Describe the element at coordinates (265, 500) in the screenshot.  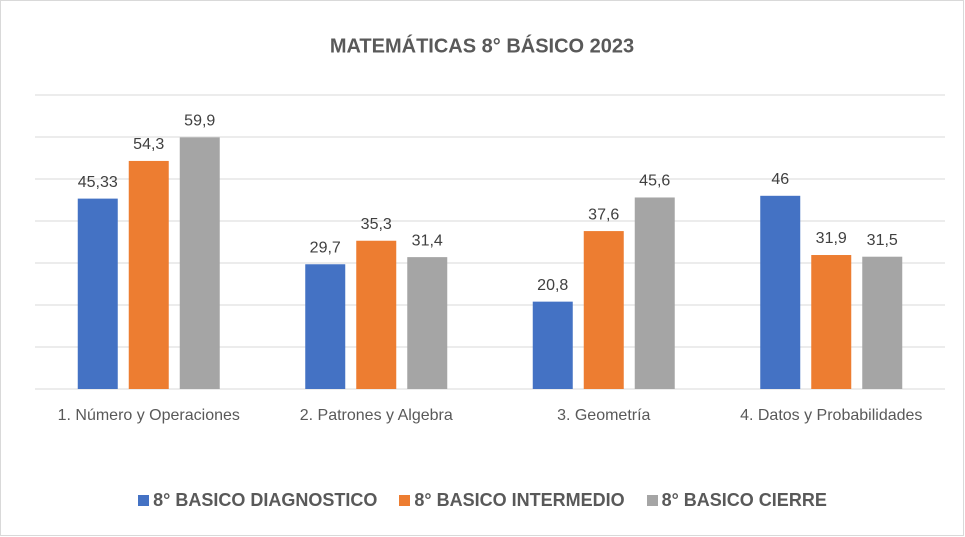
I see `legend-label: 8° BASICO DIAGNOSTICO` at that location.